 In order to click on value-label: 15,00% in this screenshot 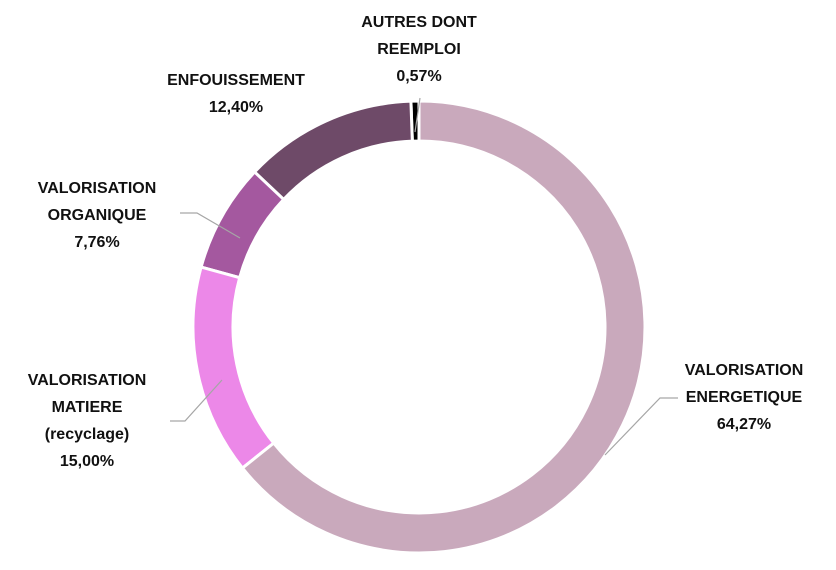, I will do `click(87, 461)`.